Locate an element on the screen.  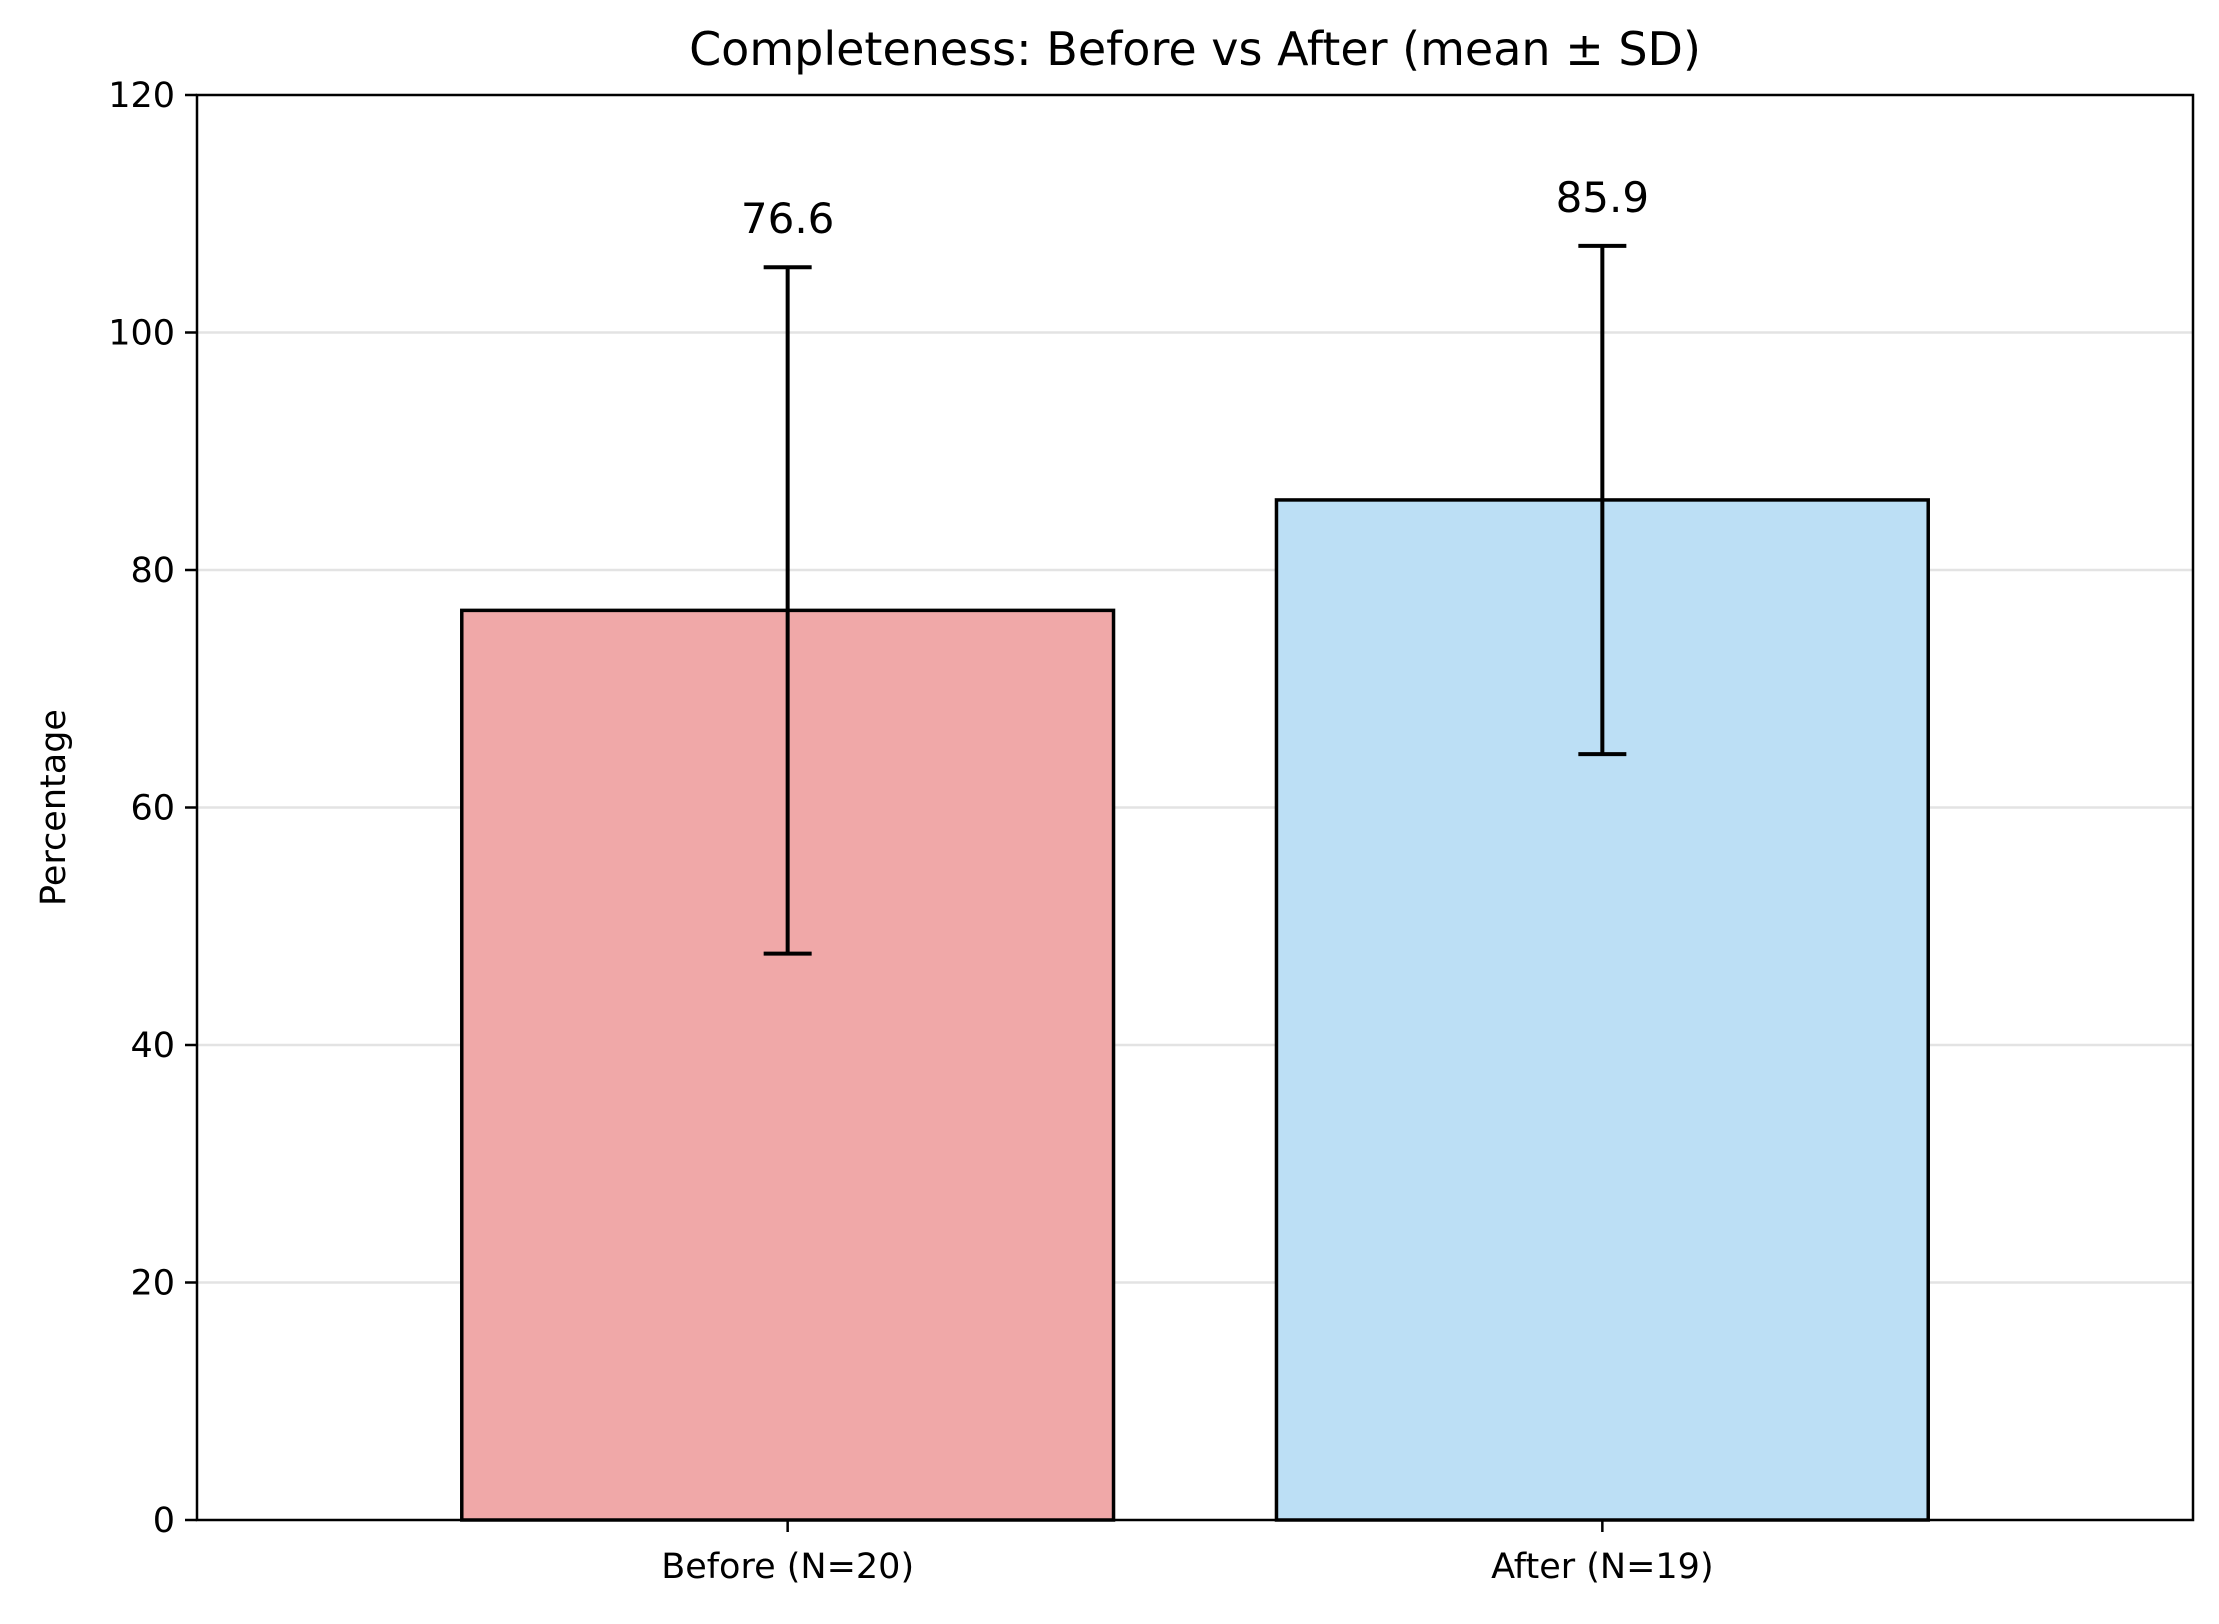
y-tick-label: 40 is located at coordinates (152, 1046).